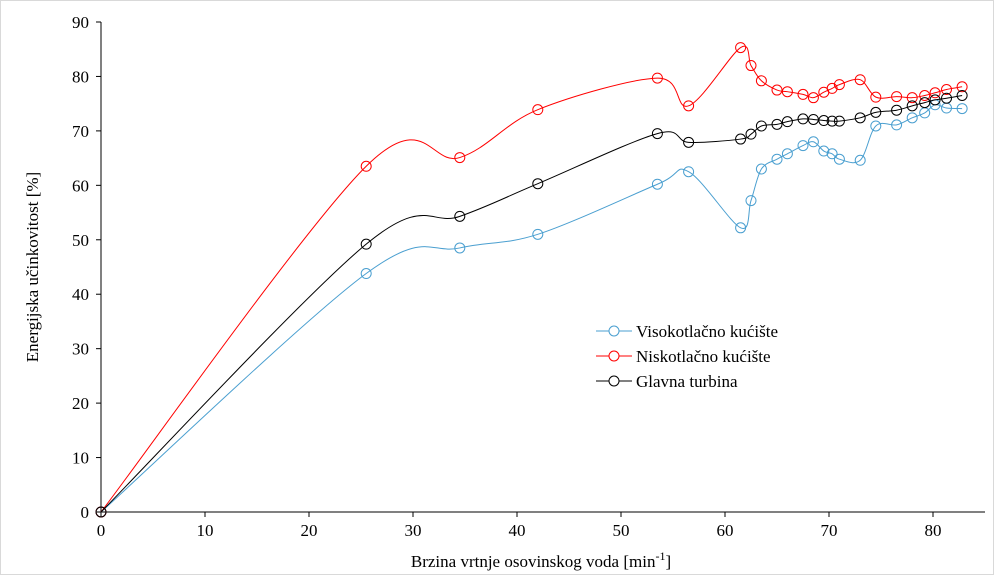 The image size is (994, 575). What do you see at coordinates (687, 381) in the screenshot?
I see `legend-label: Glavna turbina` at bounding box center [687, 381].